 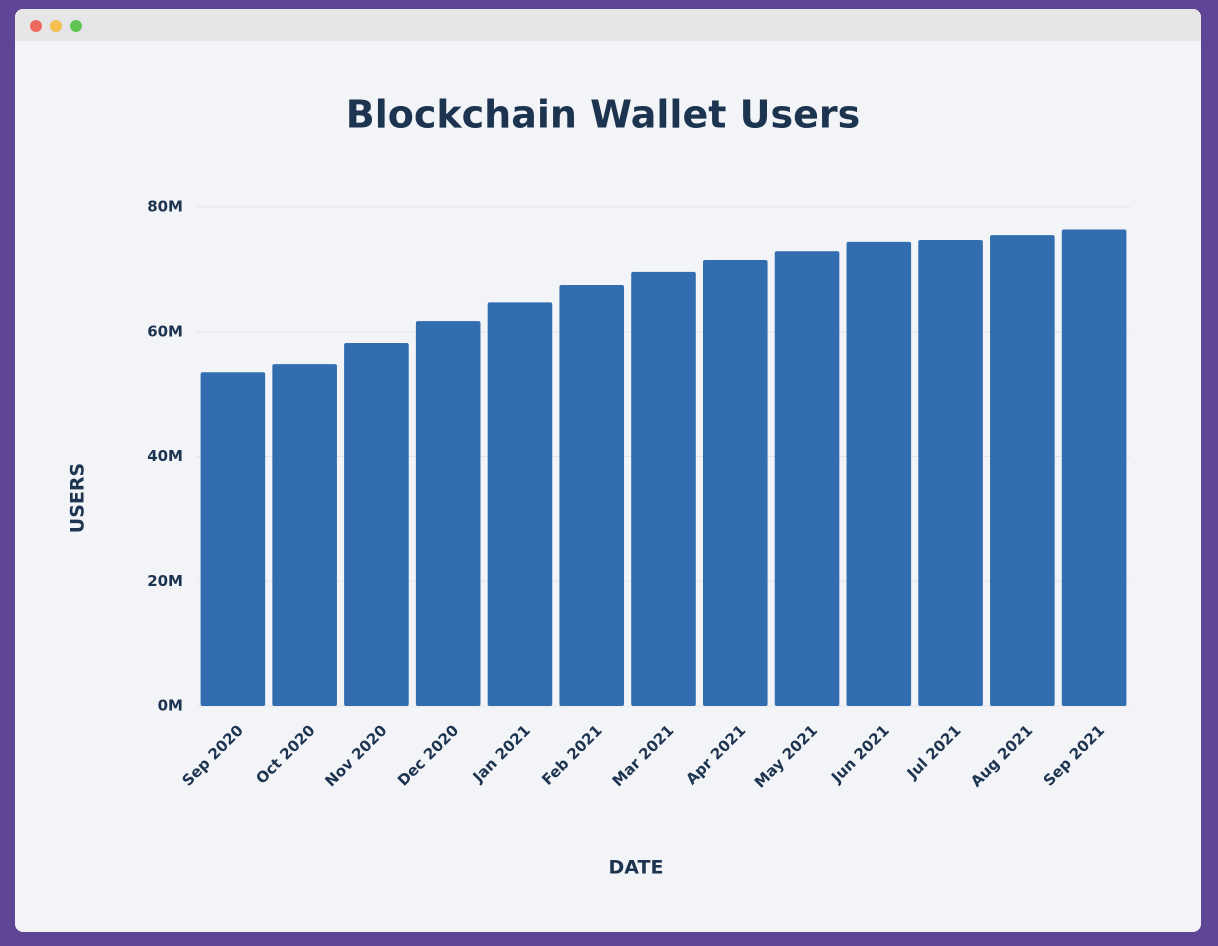 What do you see at coordinates (165, 456) in the screenshot?
I see `y-tick-label: 40M` at bounding box center [165, 456].